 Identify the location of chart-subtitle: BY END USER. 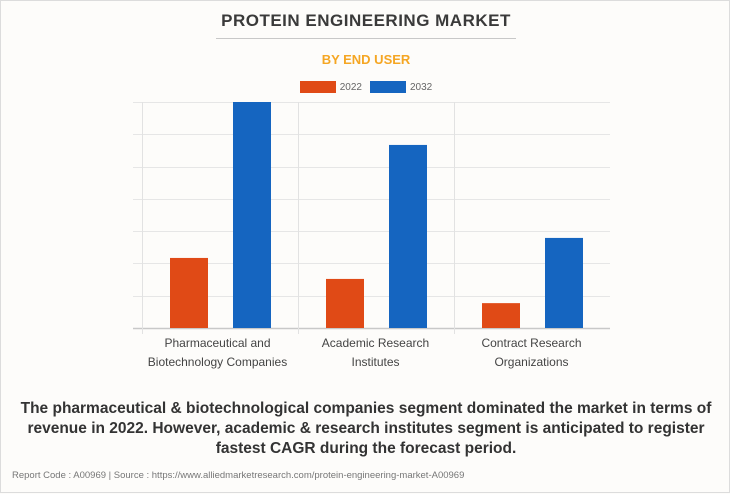
(366, 59).